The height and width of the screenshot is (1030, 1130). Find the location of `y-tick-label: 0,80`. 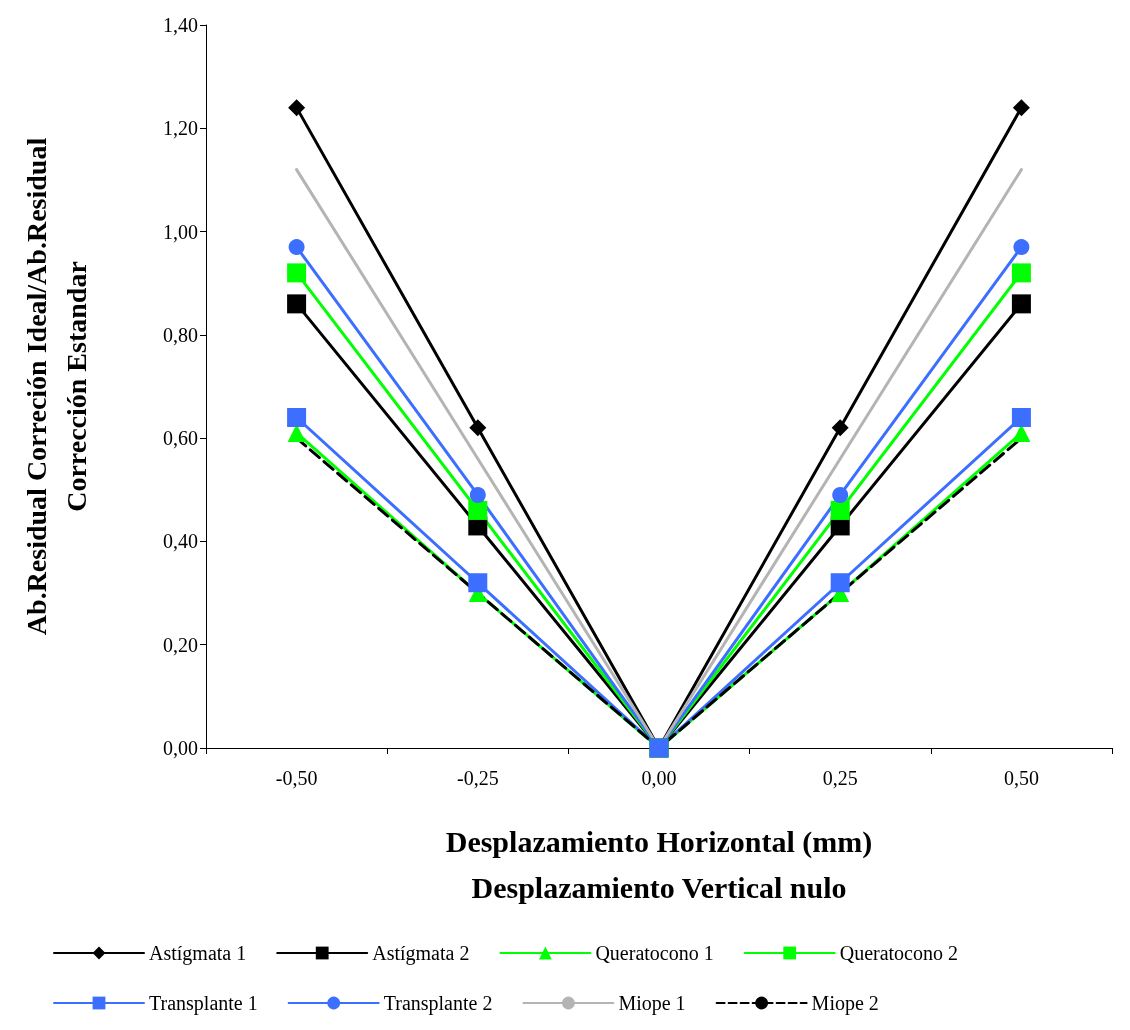

y-tick-label: 0,80 is located at coordinates (180, 334).